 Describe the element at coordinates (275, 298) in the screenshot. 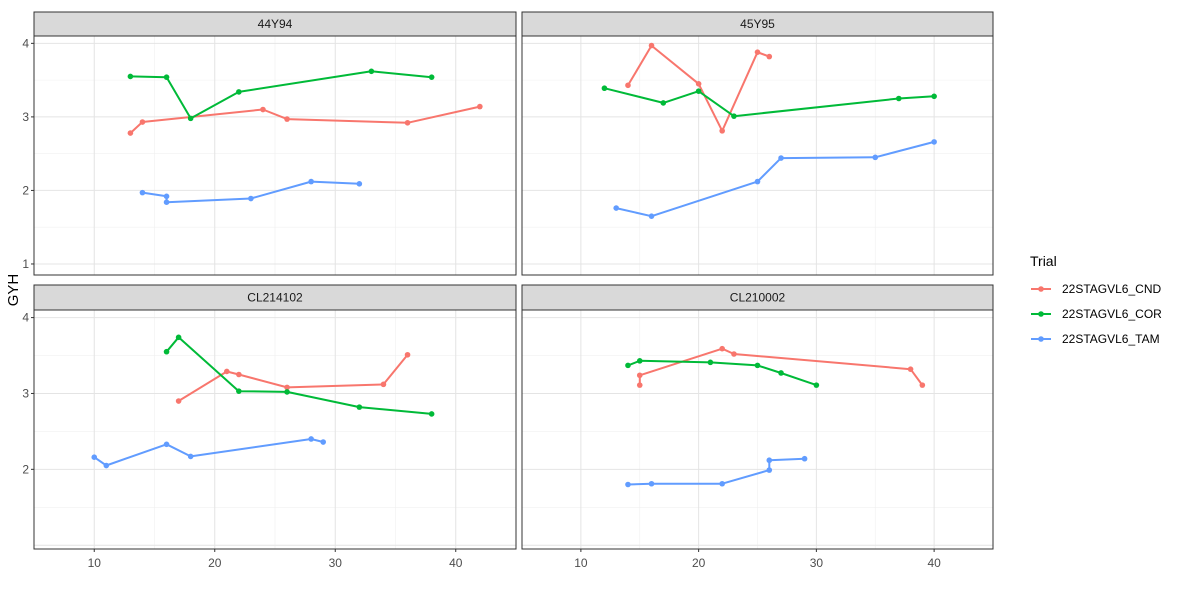

I see `facet-strip-label: CL214102` at that location.